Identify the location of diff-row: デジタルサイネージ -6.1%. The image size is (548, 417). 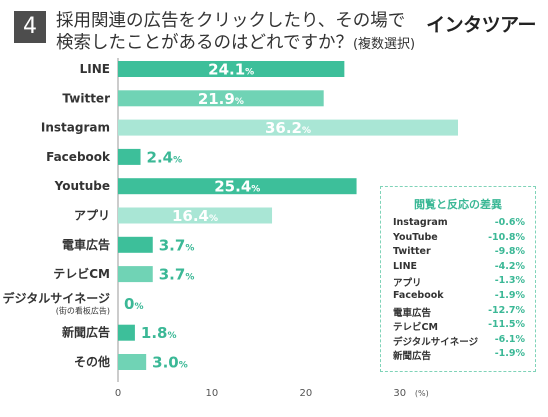
(459, 340).